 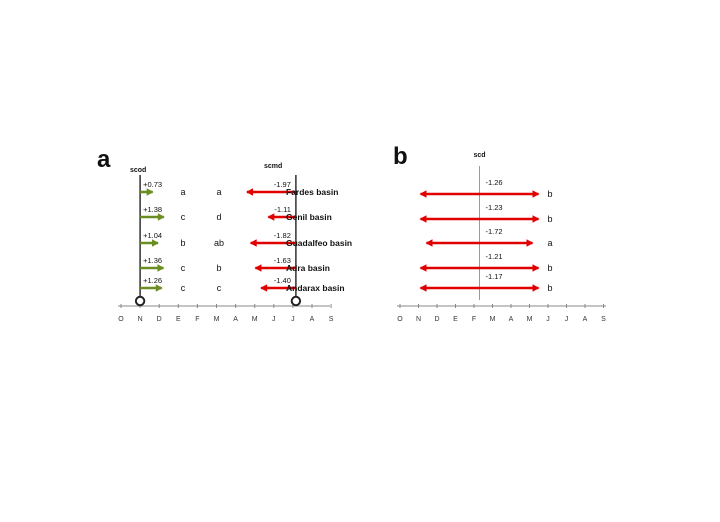 What do you see at coordinates (549, 219) in the screenshot?
I see `scd-group-1: b` at bounding box center [549, 219].